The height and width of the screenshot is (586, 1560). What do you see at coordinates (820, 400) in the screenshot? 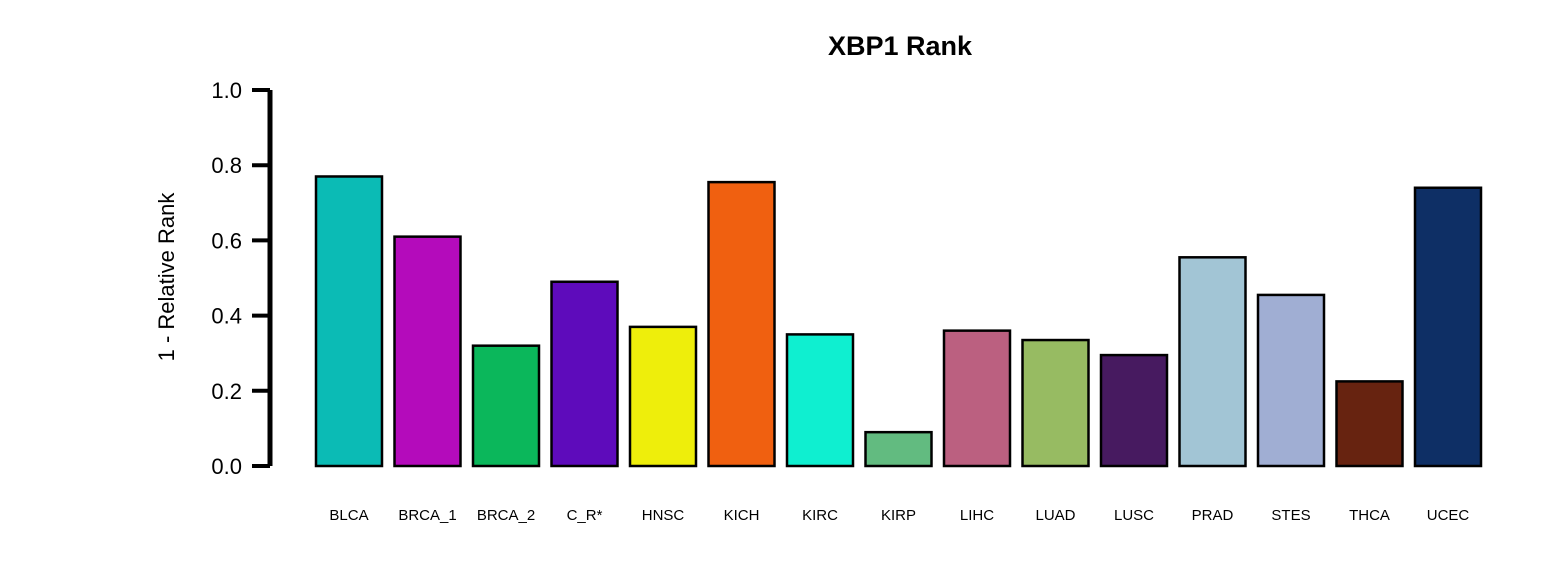
I see `bar-kirc` at bounding box center [820, 400].